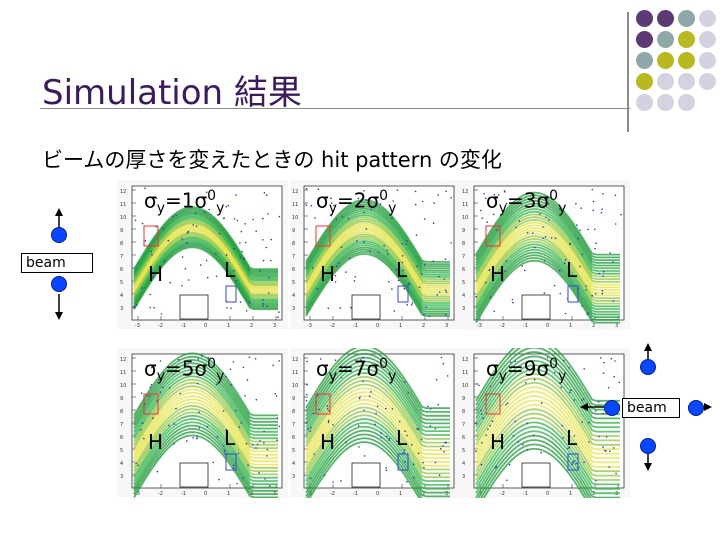  What do you see at coordinates (545, 260) in the screenshot?
I see `hit-pattern-panel: 12 11 10 9 8 7 6 5 4 3 -3 -2 -1 0 1 2 3 σy=3σ0y H L` at bounding box center [545, 260].